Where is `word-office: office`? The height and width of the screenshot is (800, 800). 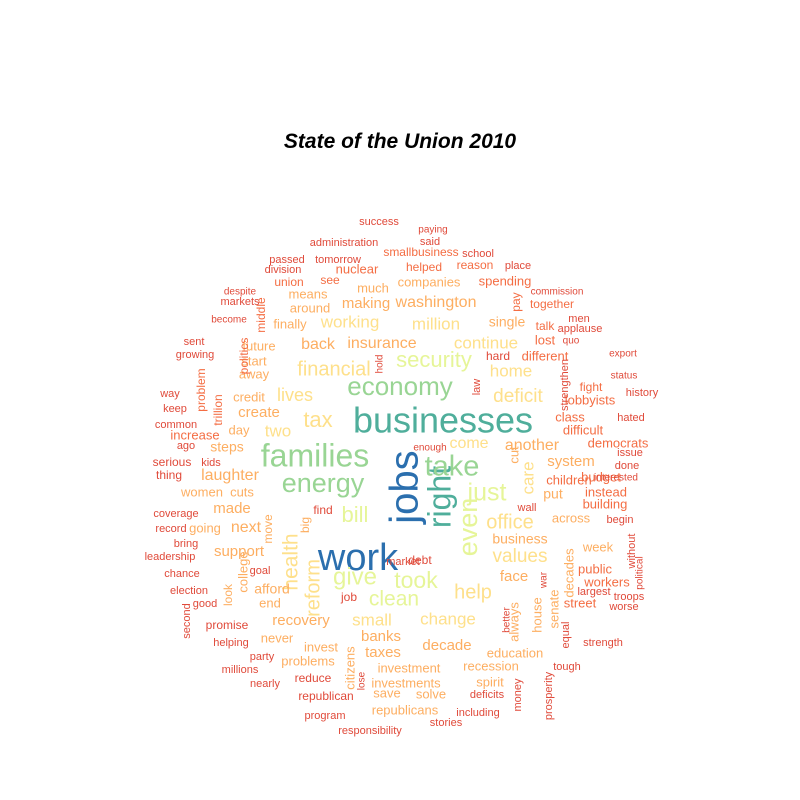 word-office: office is located at coordinates (509, 522).